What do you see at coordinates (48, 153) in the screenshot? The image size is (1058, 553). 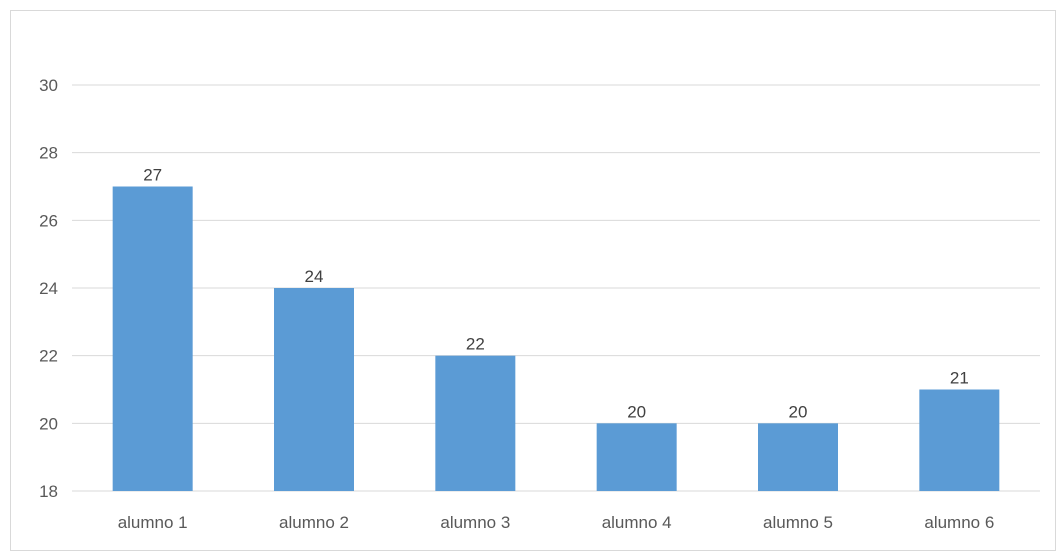 I see `y-tick-label-5: 28` at bounding box center [48, 153].